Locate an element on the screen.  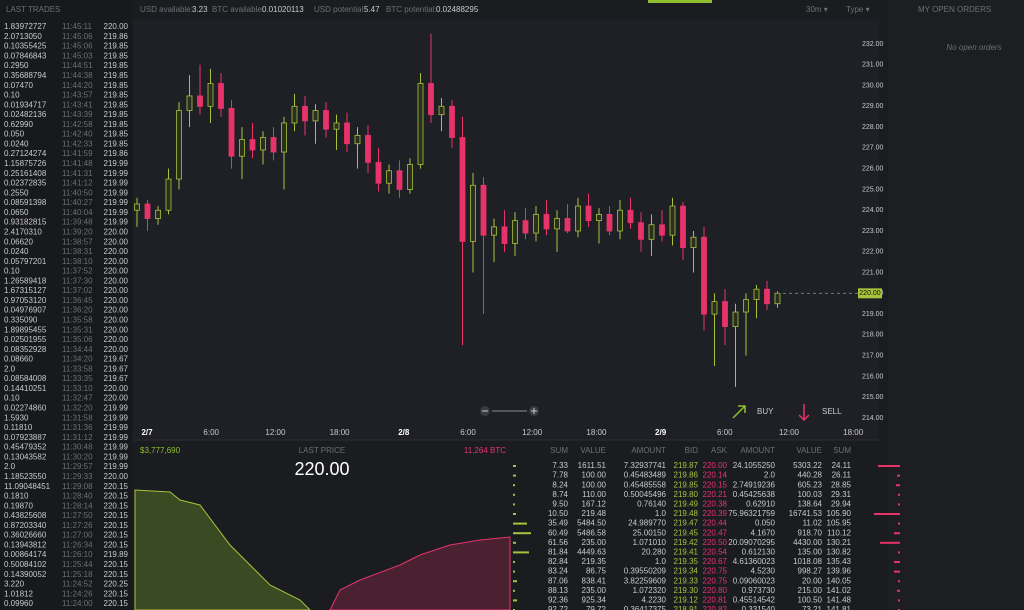
trade-amount: 0.13043582 is located at coordinates (25, 456).